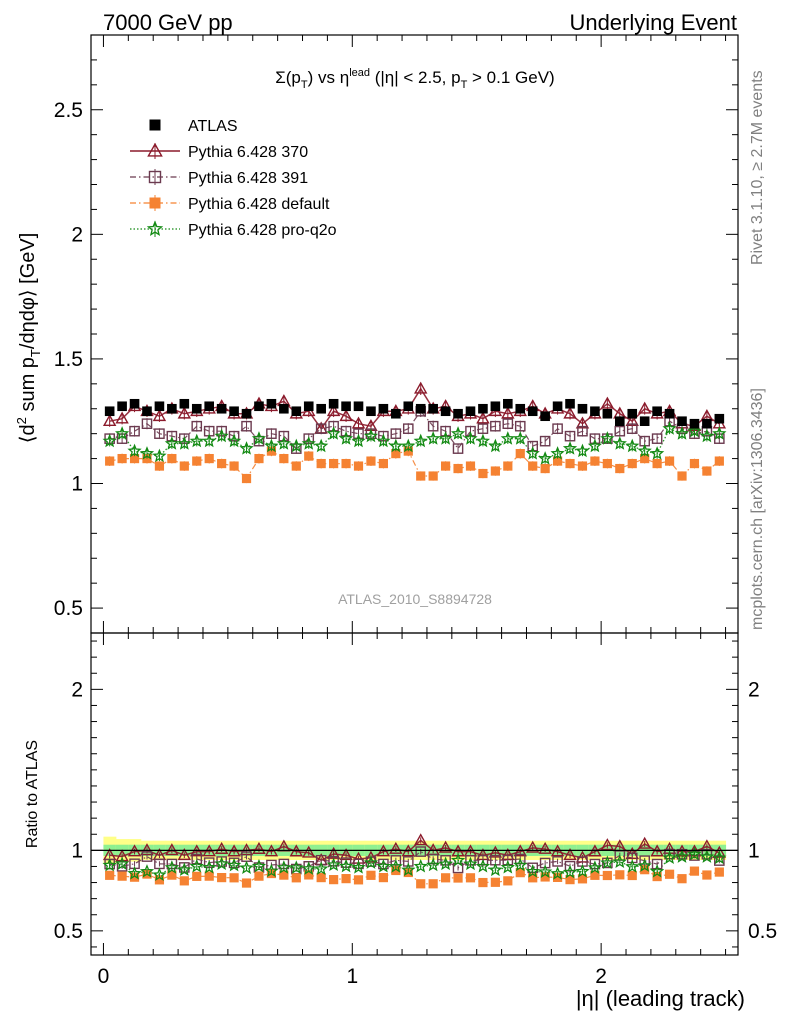  Describe the element at coordinates (28, 291) in the screenshot. I see `y-label-close: /dηdφ⟩ [GeV]` at that location.